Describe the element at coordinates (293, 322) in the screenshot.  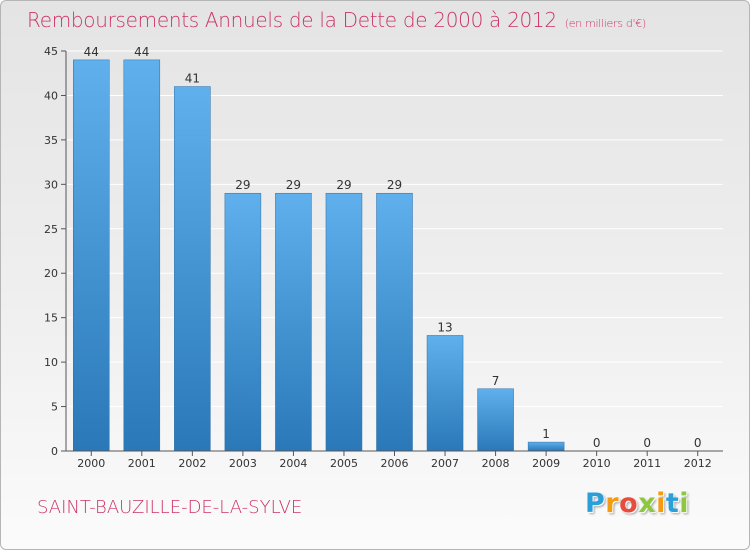
I see `bar-2004` at that location.